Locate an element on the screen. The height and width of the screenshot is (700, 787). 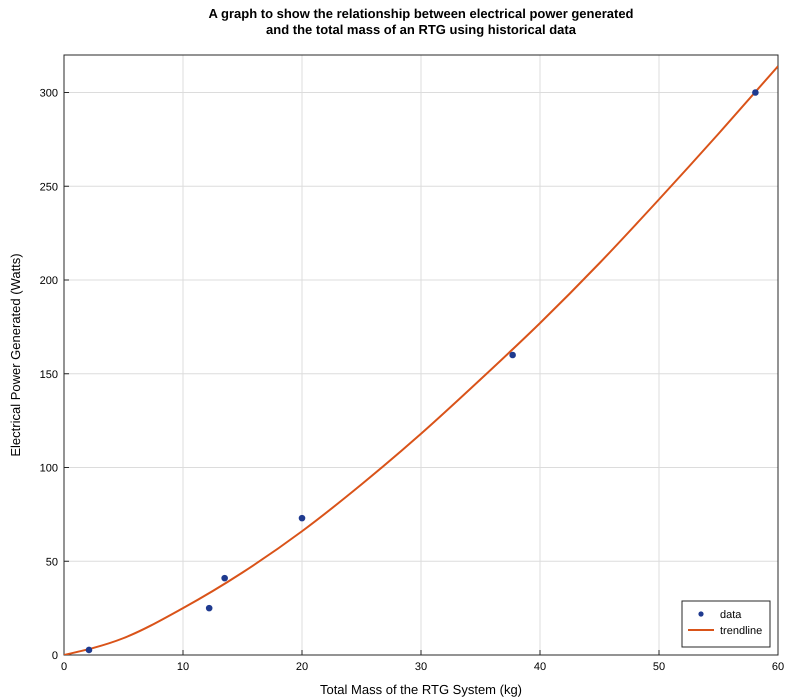
x-tick-label: 50 is located at coordinates (659, 667).